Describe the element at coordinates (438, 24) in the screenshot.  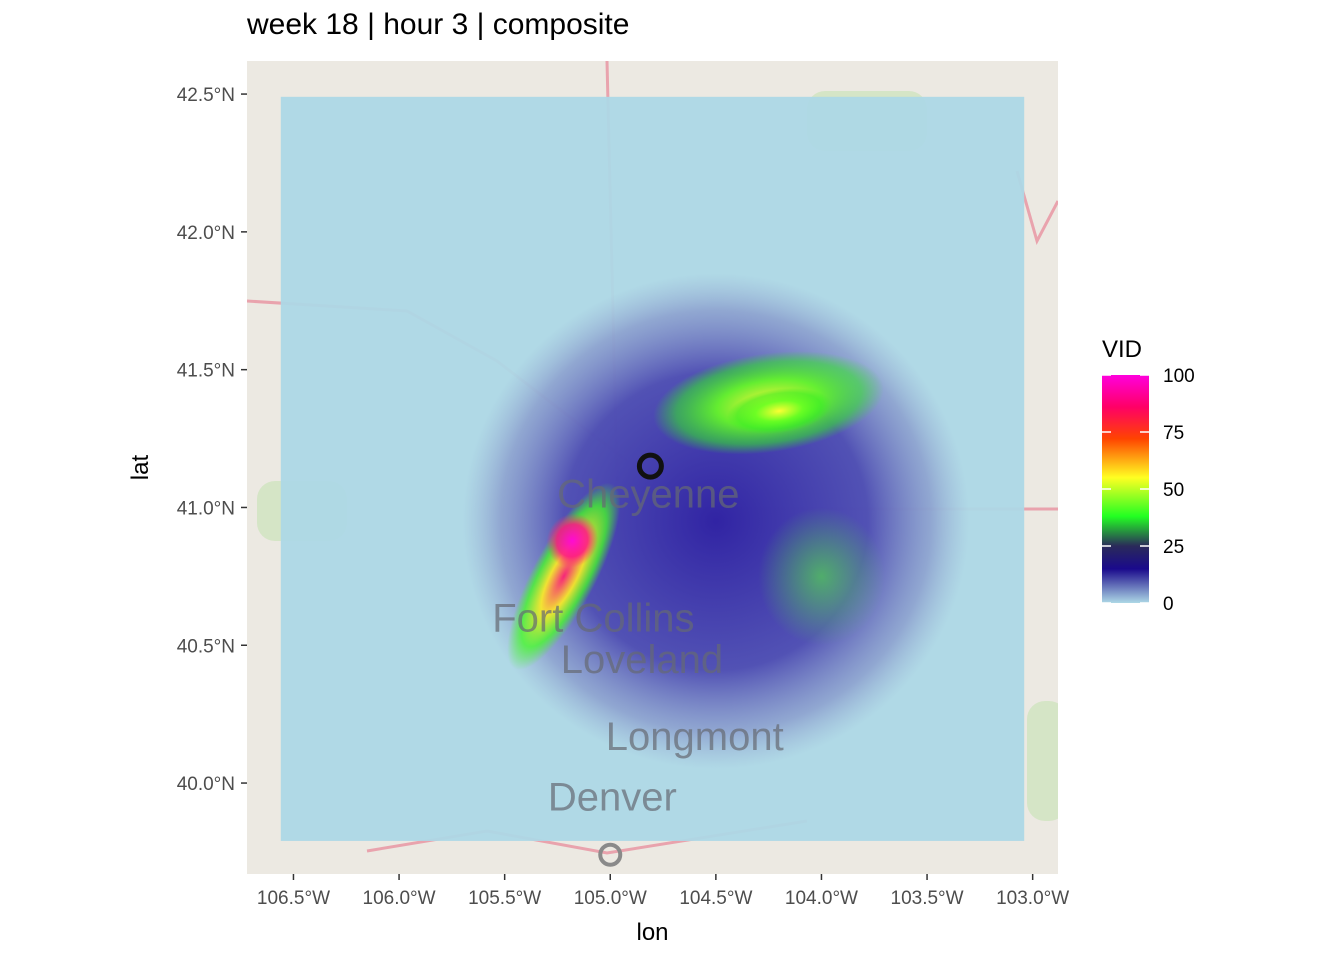
I see `chart-title: week 18 | hour 3 | composite` at that location.